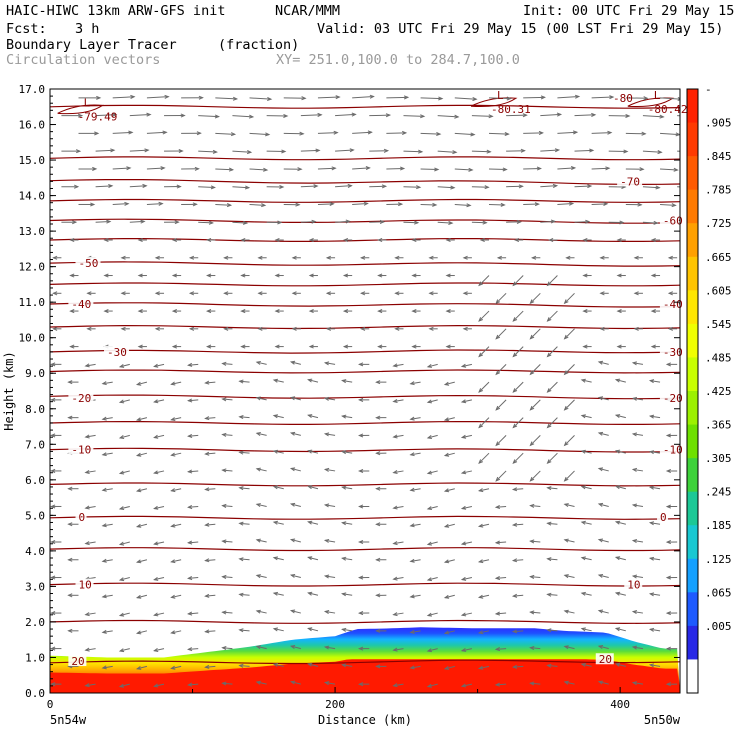 This screenshot has height=740, width=740. Describe the element at coordinates (35, 515) in the screenshot. I see `y-tick-label: 5.0` at that location.